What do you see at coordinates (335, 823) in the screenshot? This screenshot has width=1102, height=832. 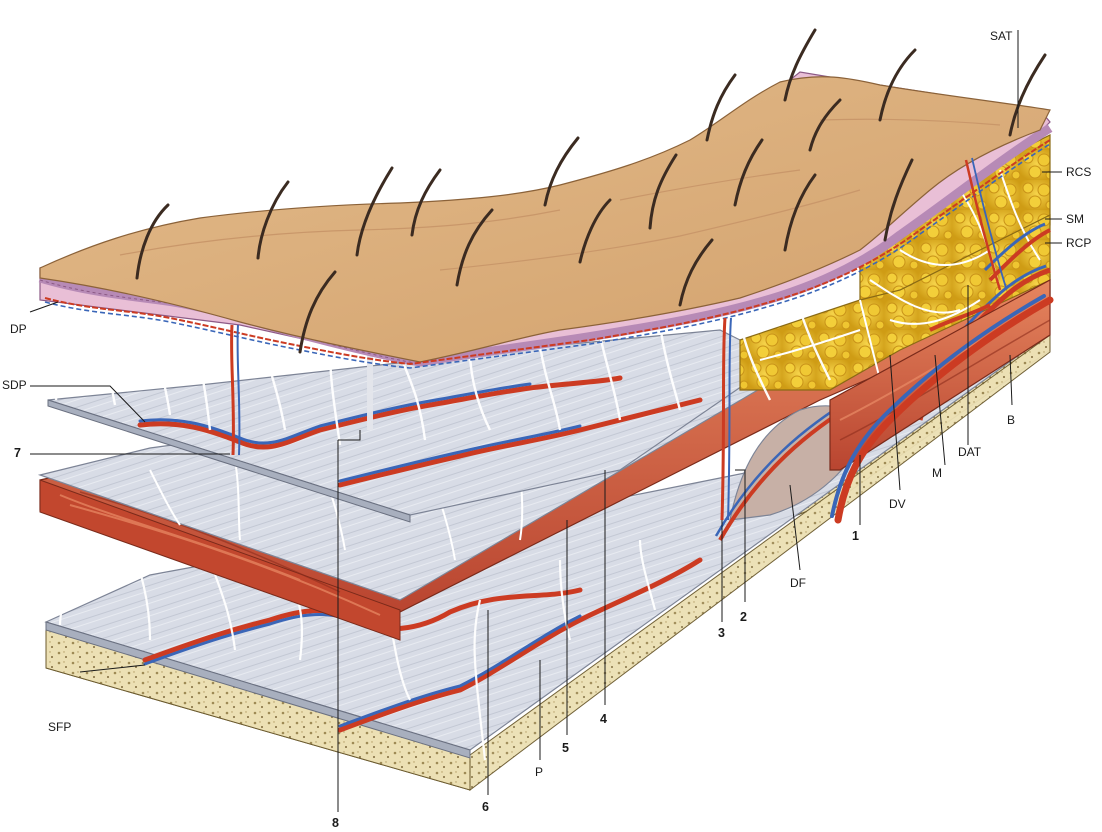 I see `label-num-8: 8` at bounding box center [335, 823].